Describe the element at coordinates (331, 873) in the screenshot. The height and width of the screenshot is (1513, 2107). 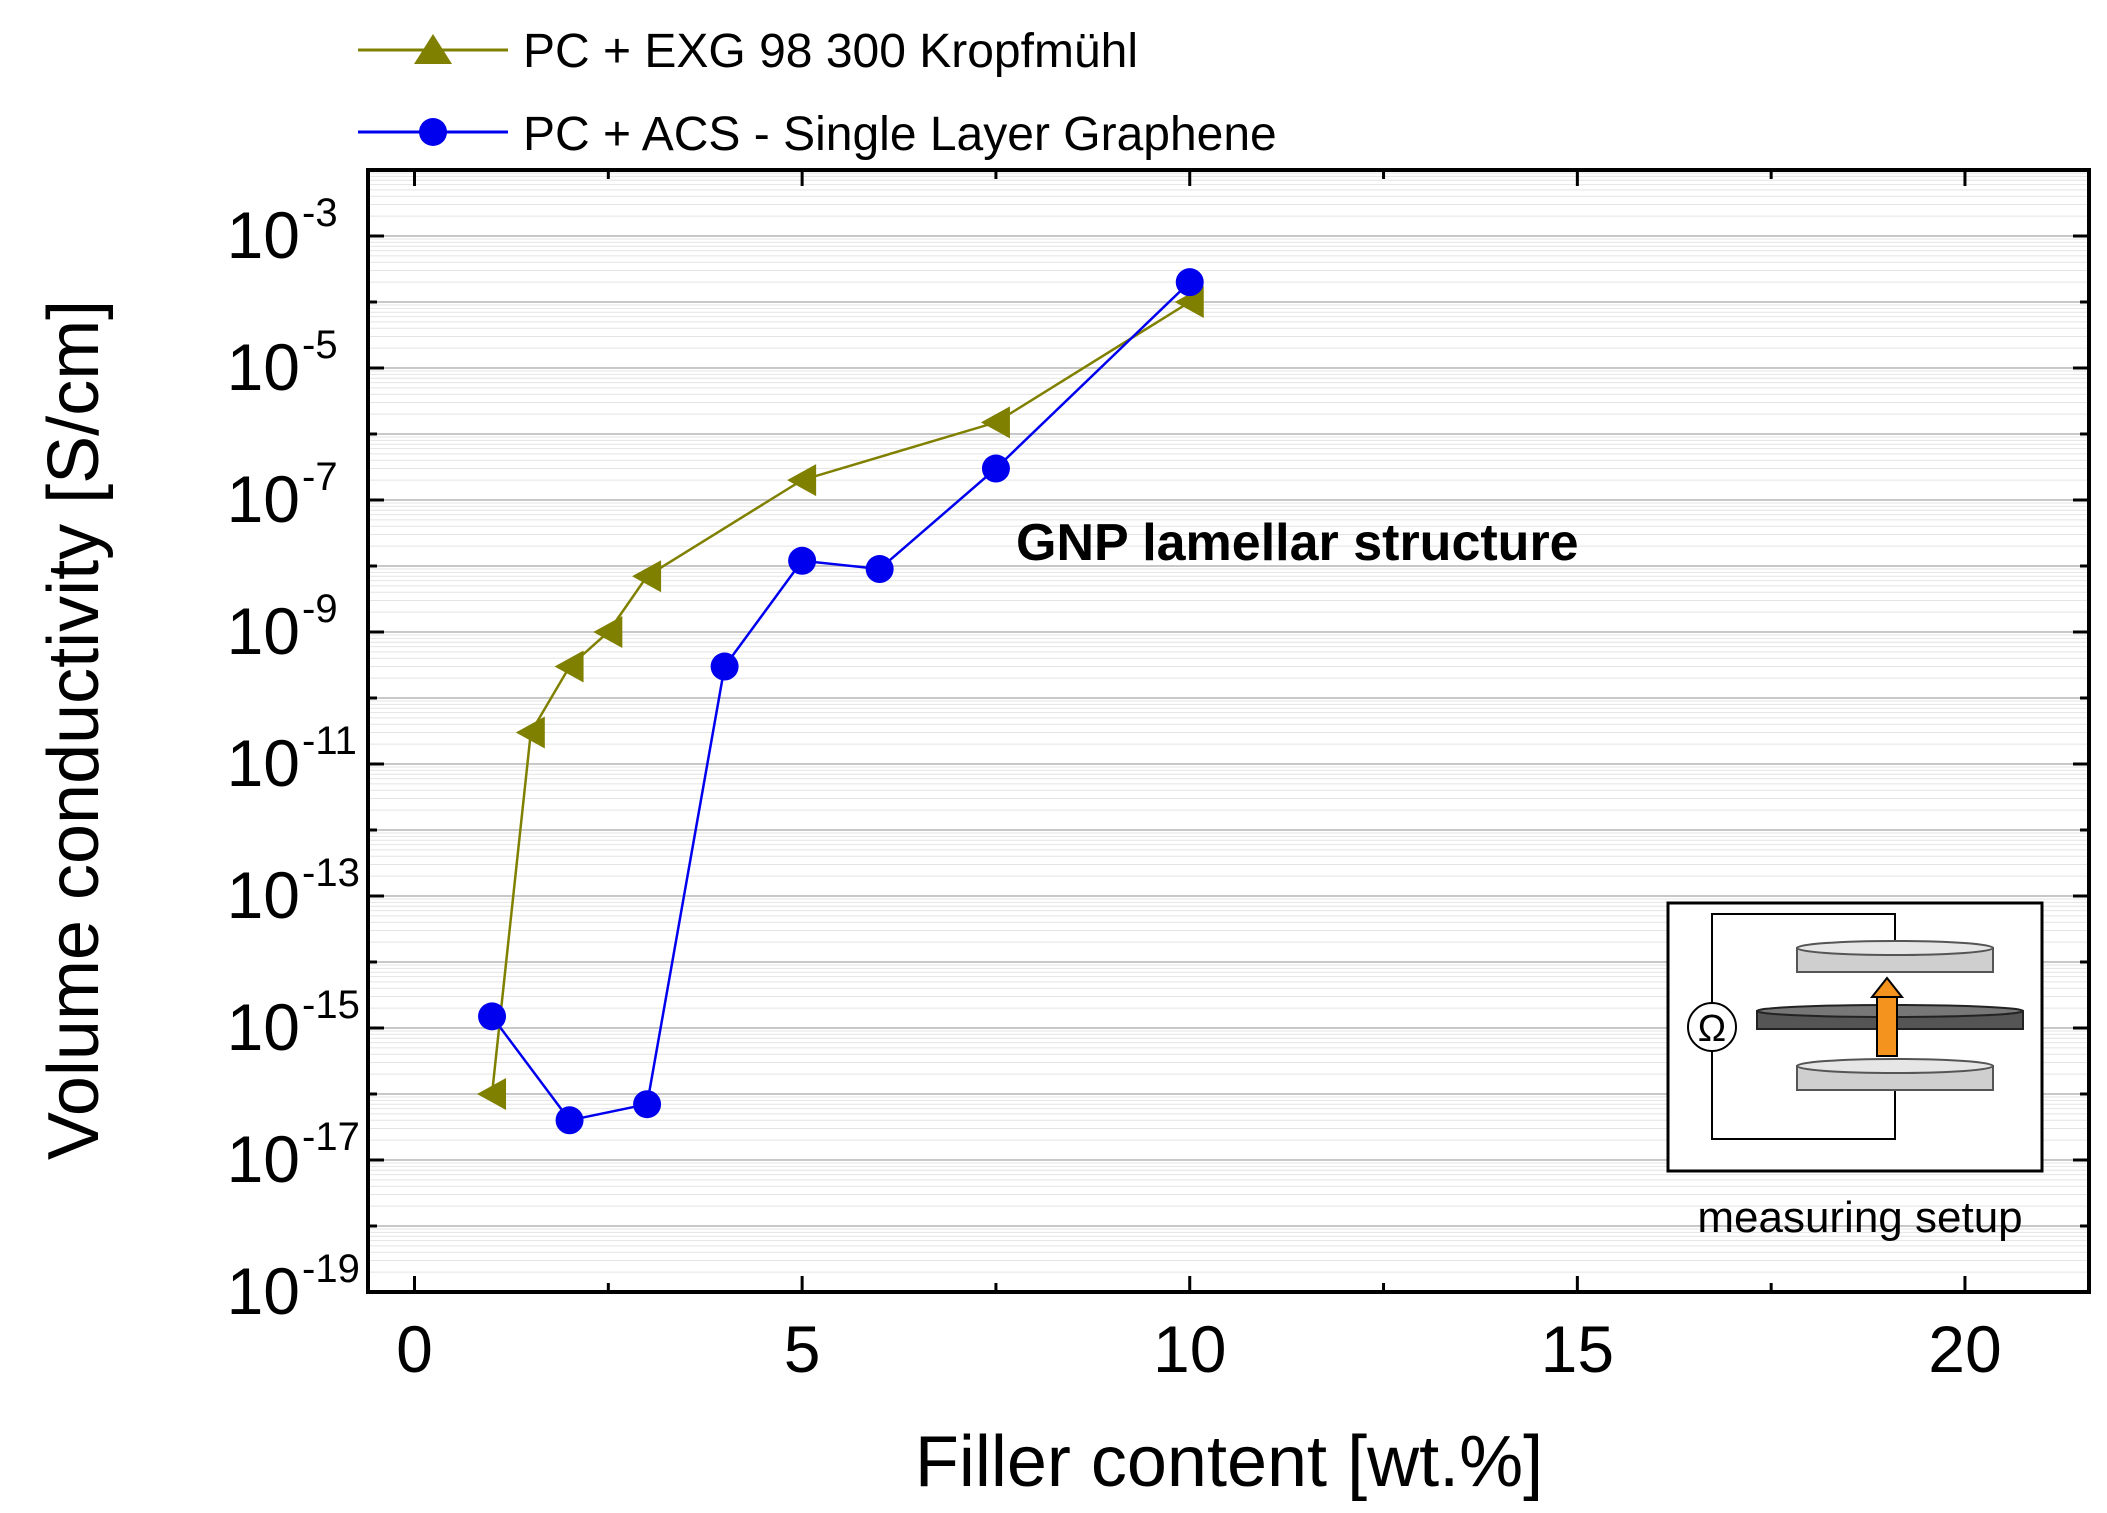
I see `y-tick-exponent: -13` at that location.